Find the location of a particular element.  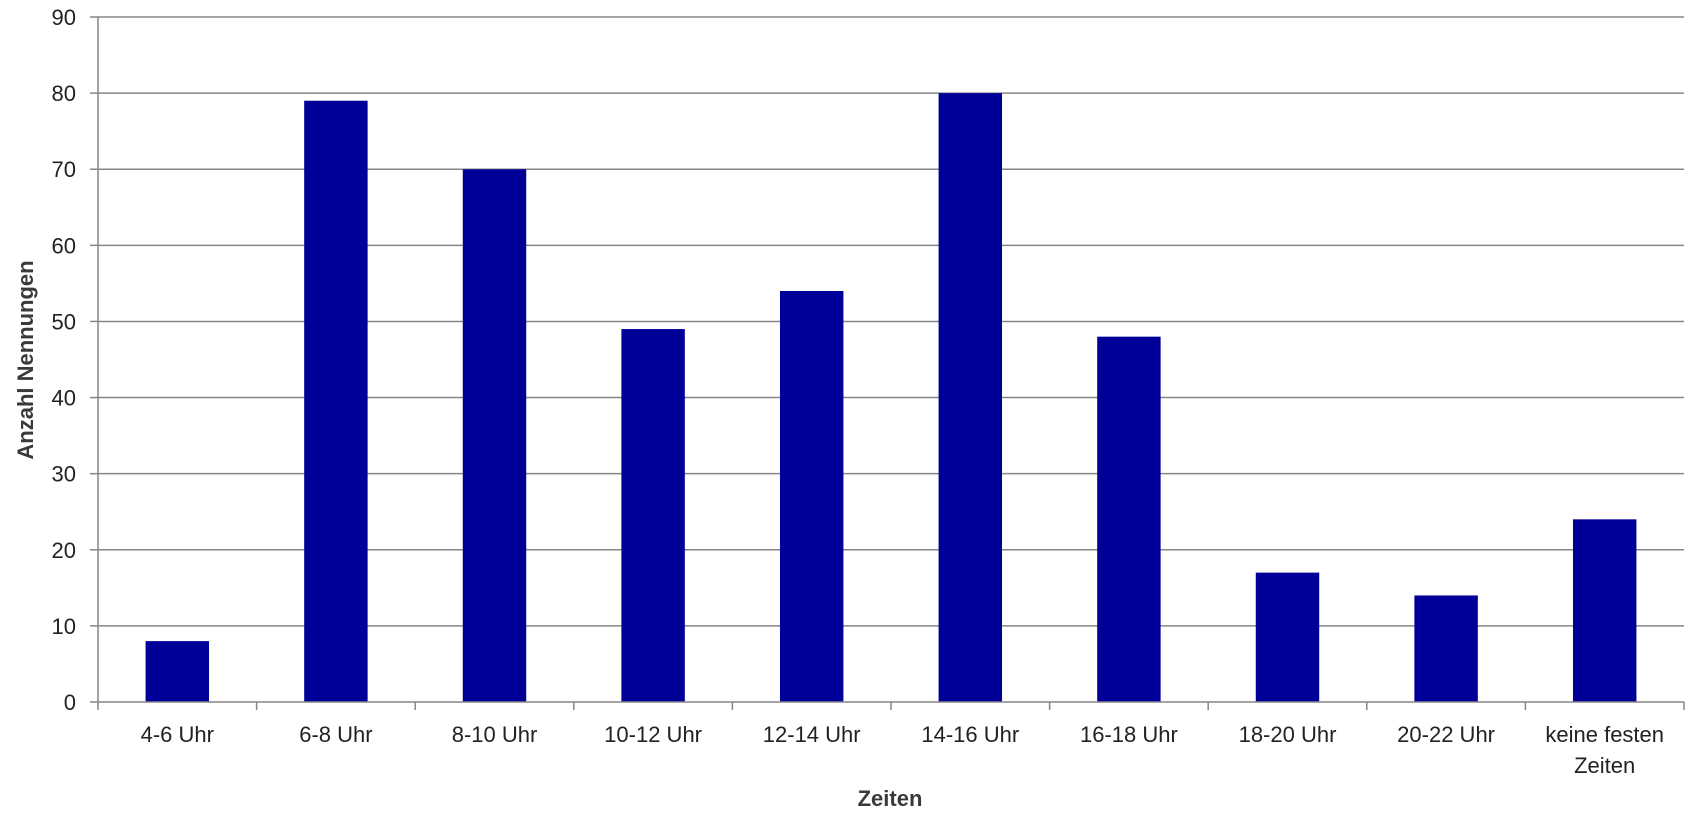

x-tick-label: 18-20 Uhr is located at coordinates (1288, 734).